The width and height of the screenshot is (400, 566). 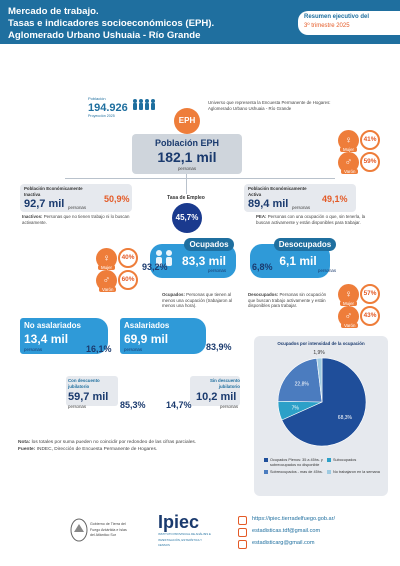 I want to click on mail-link-1: estadisticas.tdf@gmail.com, so click(x=286, y=531).